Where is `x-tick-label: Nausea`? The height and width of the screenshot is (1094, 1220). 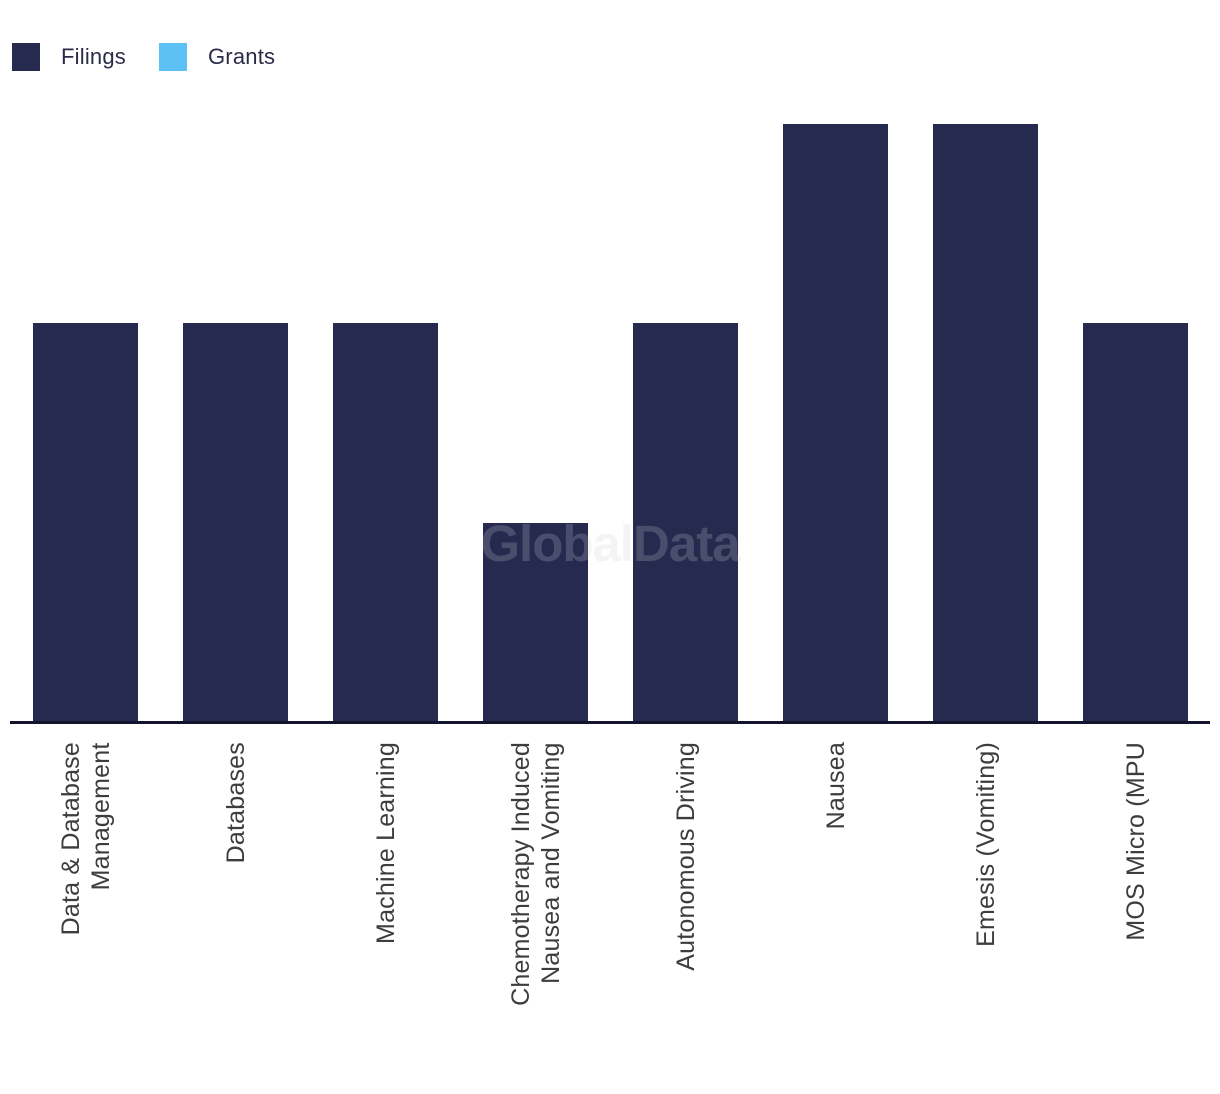
x-tick-label: Nausea is located at coordinates (835, 786).